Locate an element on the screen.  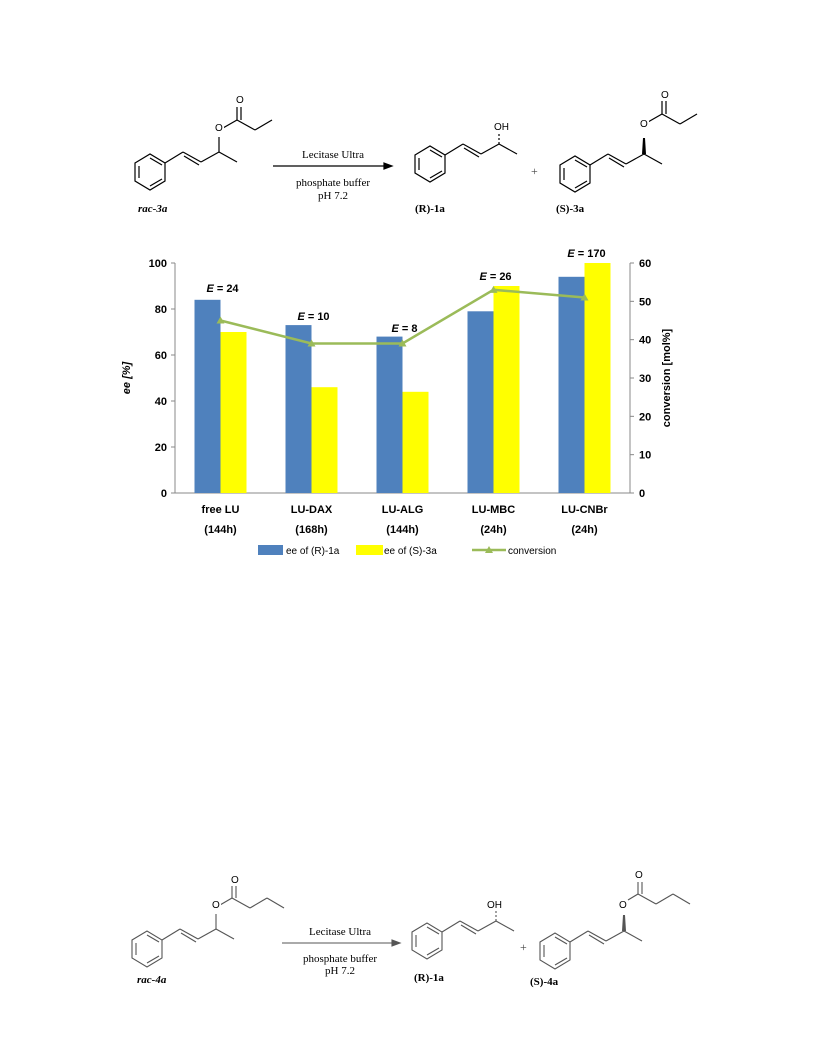
x-category-sublabel: (168h) is located at coordinates (311, 530).